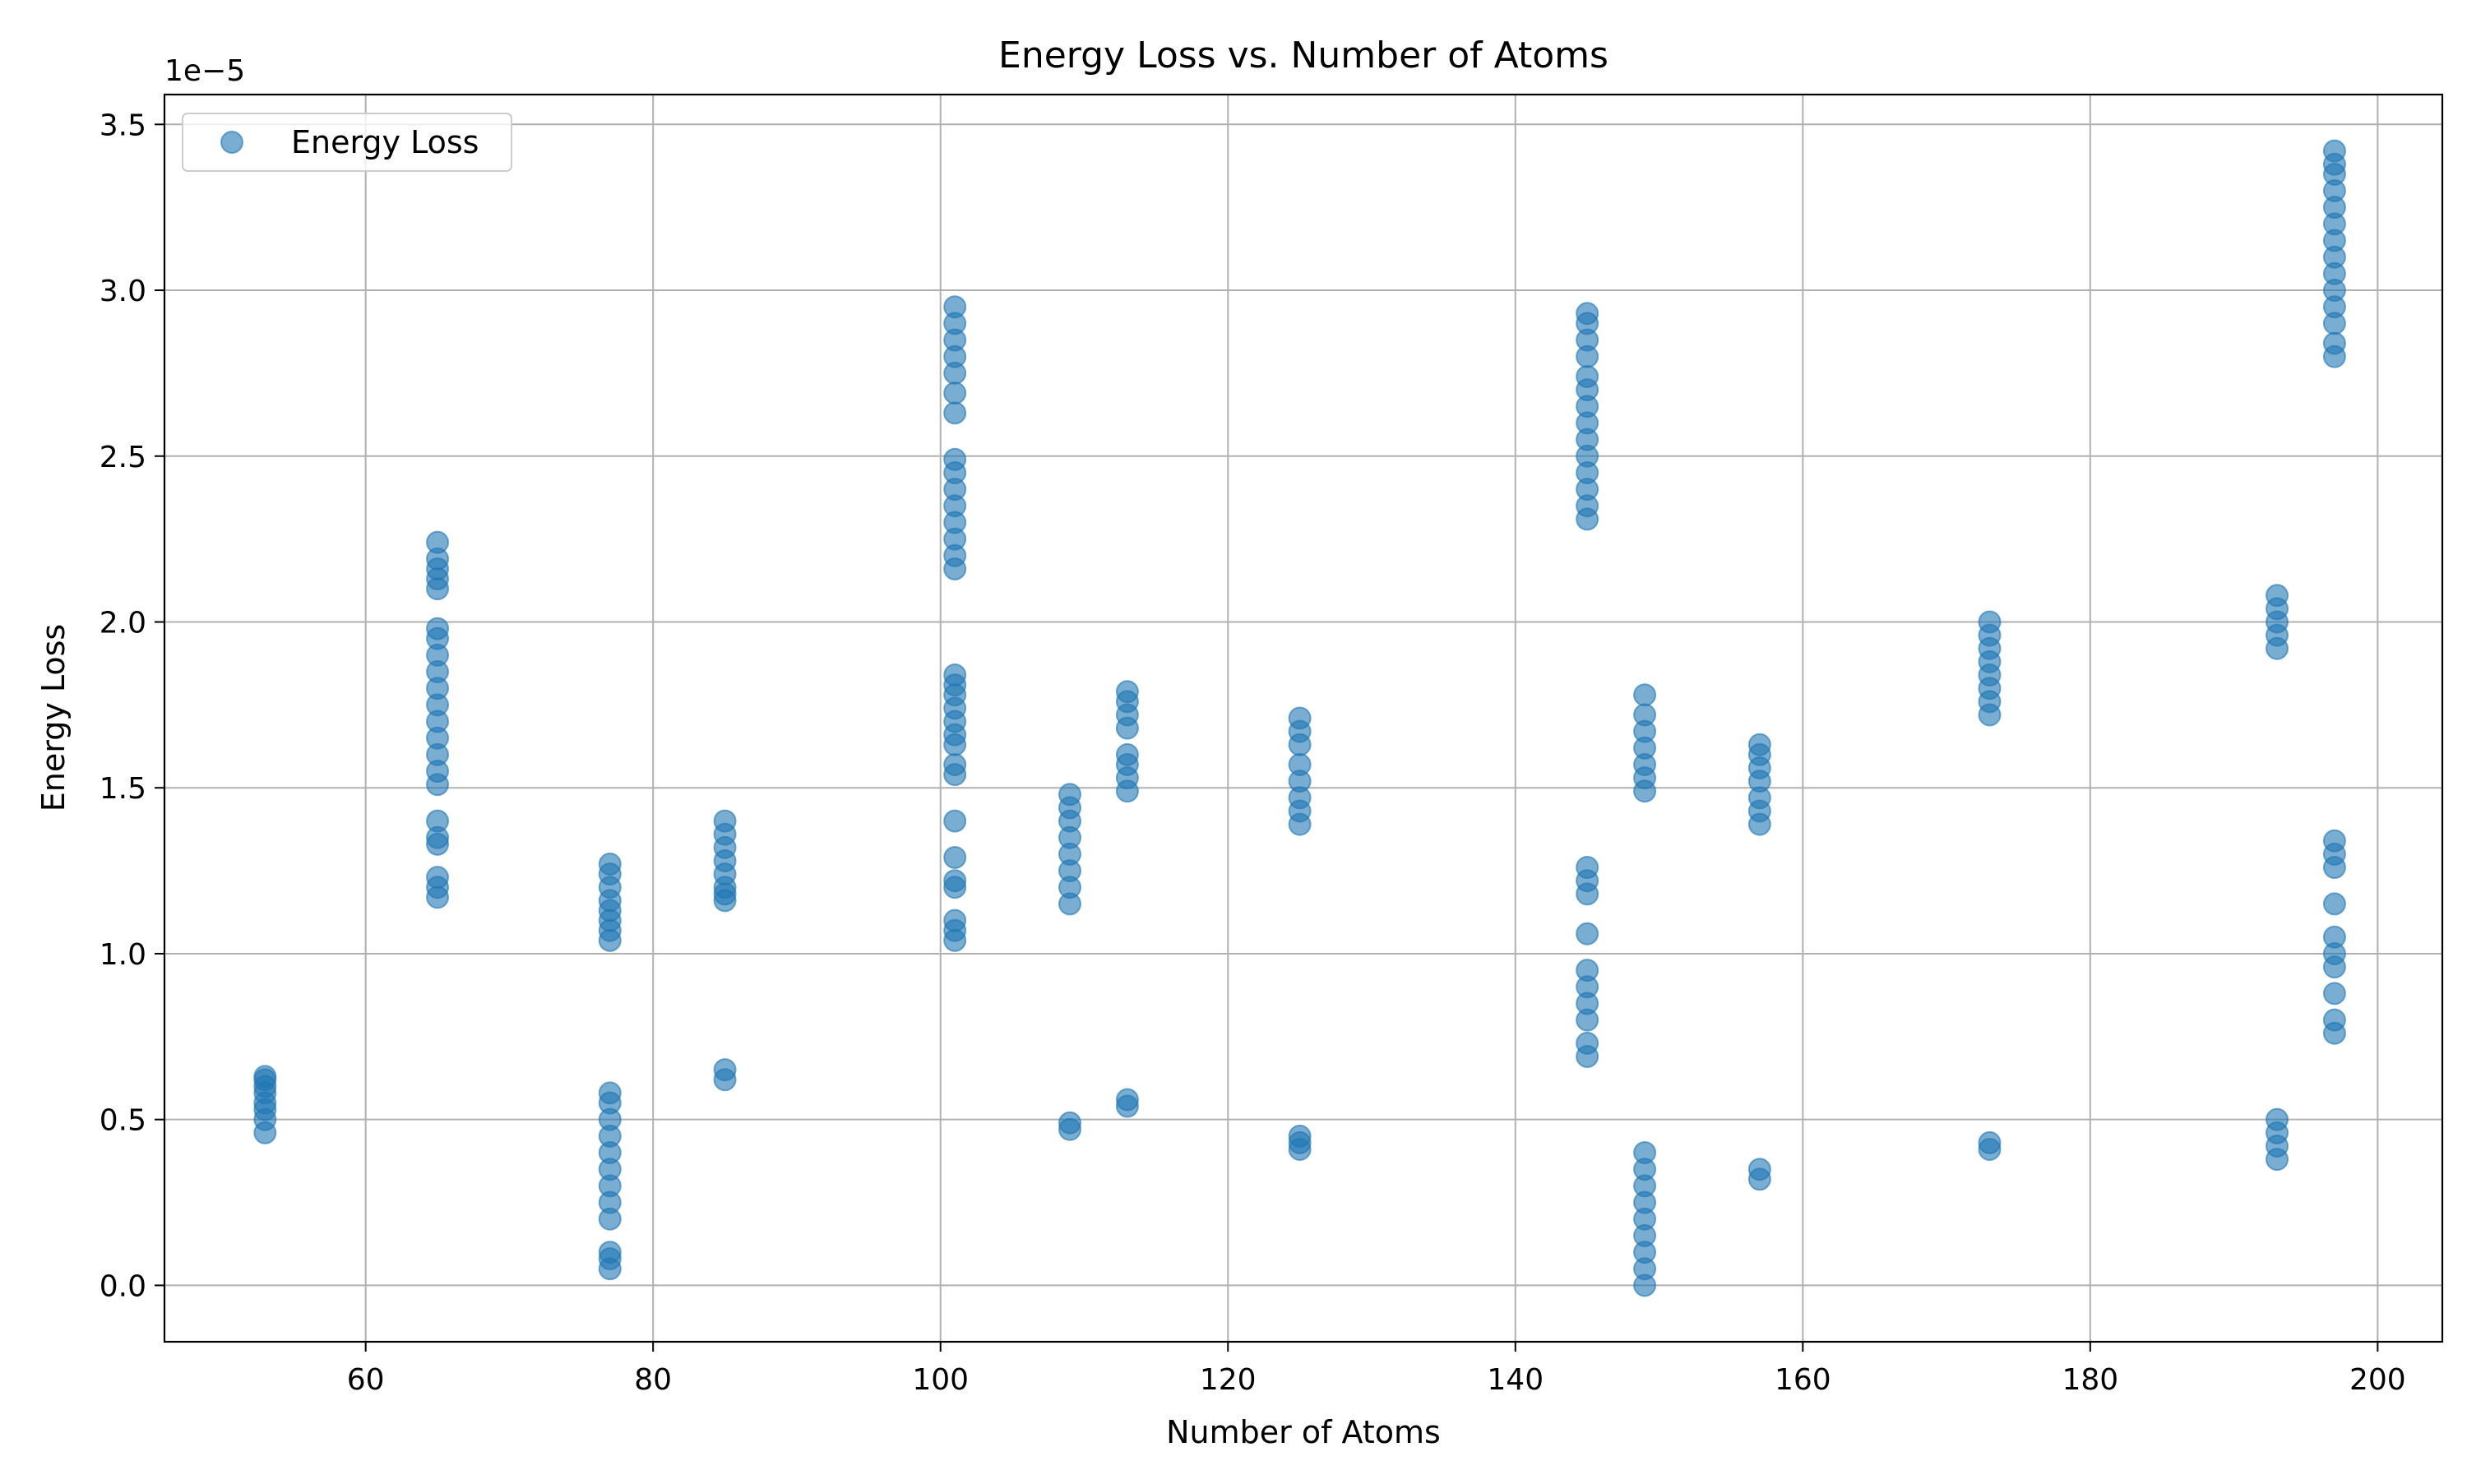 This screenshot has height=1484, width=2467. Describe the element at coordinates (123, 623) in the screenshot. I see `y-tick-label: 2.0` at that location.